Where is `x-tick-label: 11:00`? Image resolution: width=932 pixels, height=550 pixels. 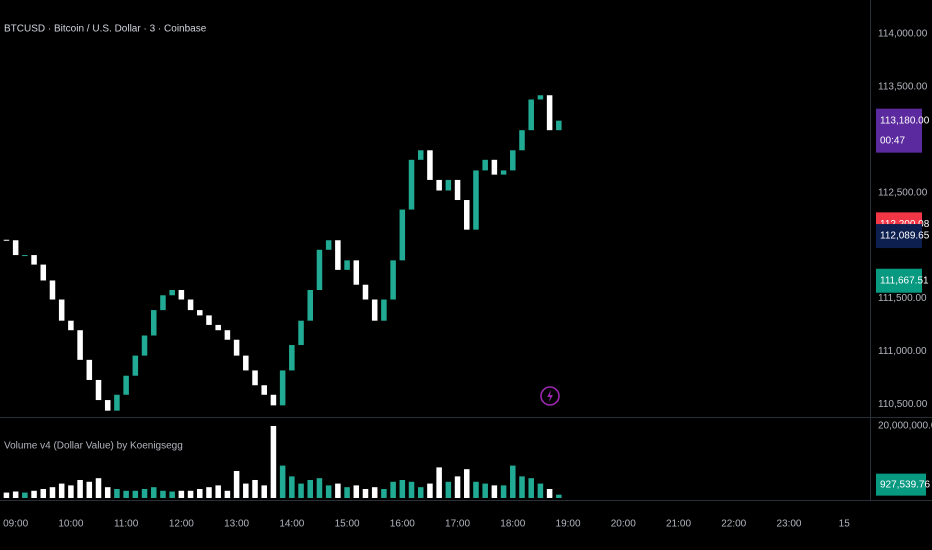 x-tick-label: 11:00 is located at coordinates (126, 524).